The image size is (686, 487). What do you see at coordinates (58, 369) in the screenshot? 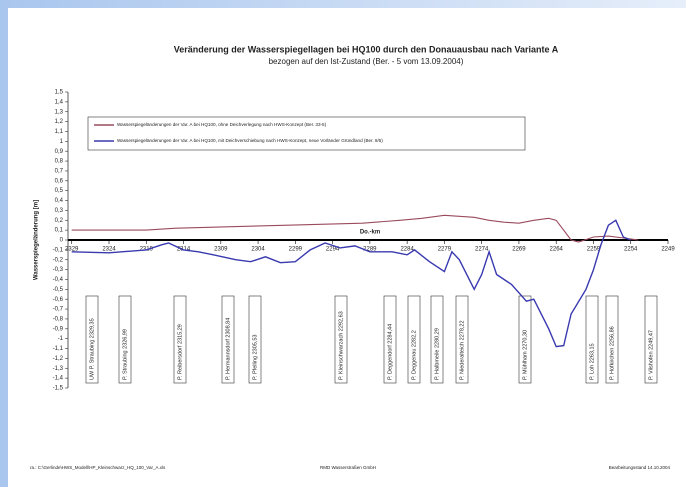
I see `y-tick-label: -1,3` at bounding box center [58, 369].